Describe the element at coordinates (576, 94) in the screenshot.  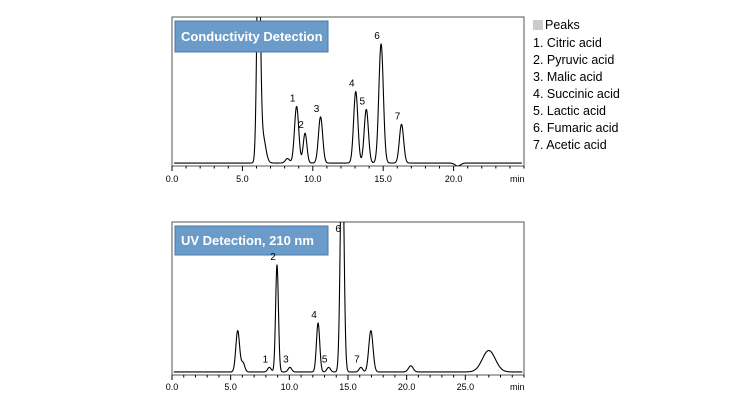
I see `legend-item: 4. Succinic acid` at that location.